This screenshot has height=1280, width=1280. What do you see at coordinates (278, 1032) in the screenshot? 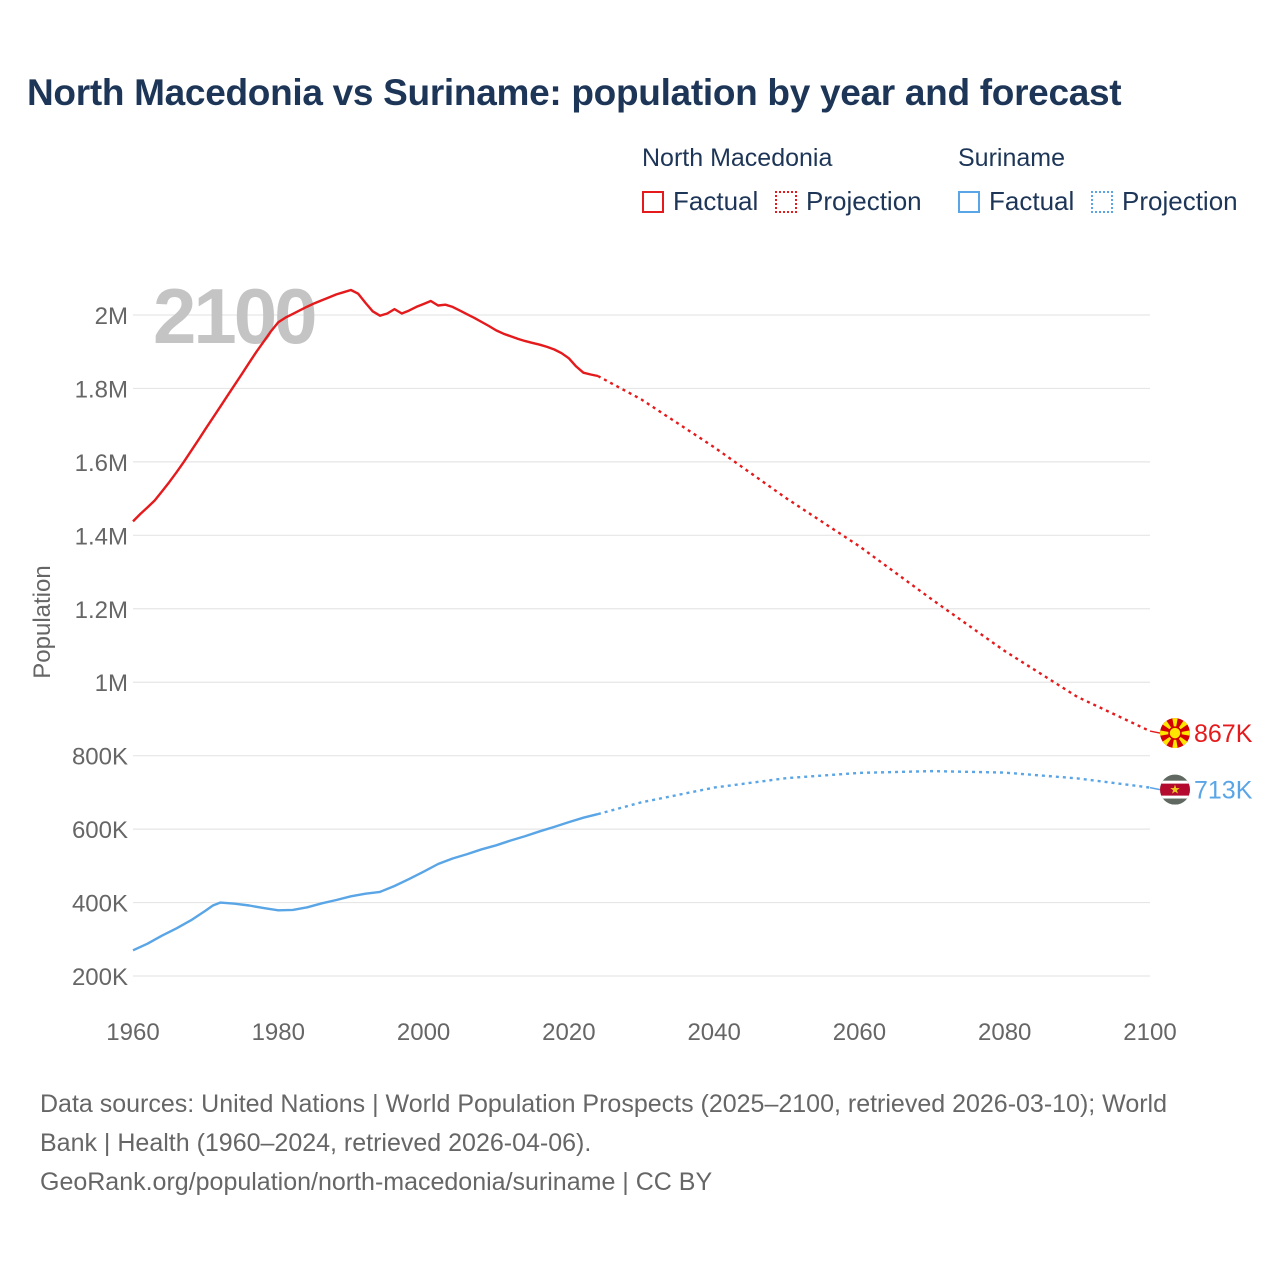
I see `x-tick-label: 1980` at bounding box center [278, 1032].